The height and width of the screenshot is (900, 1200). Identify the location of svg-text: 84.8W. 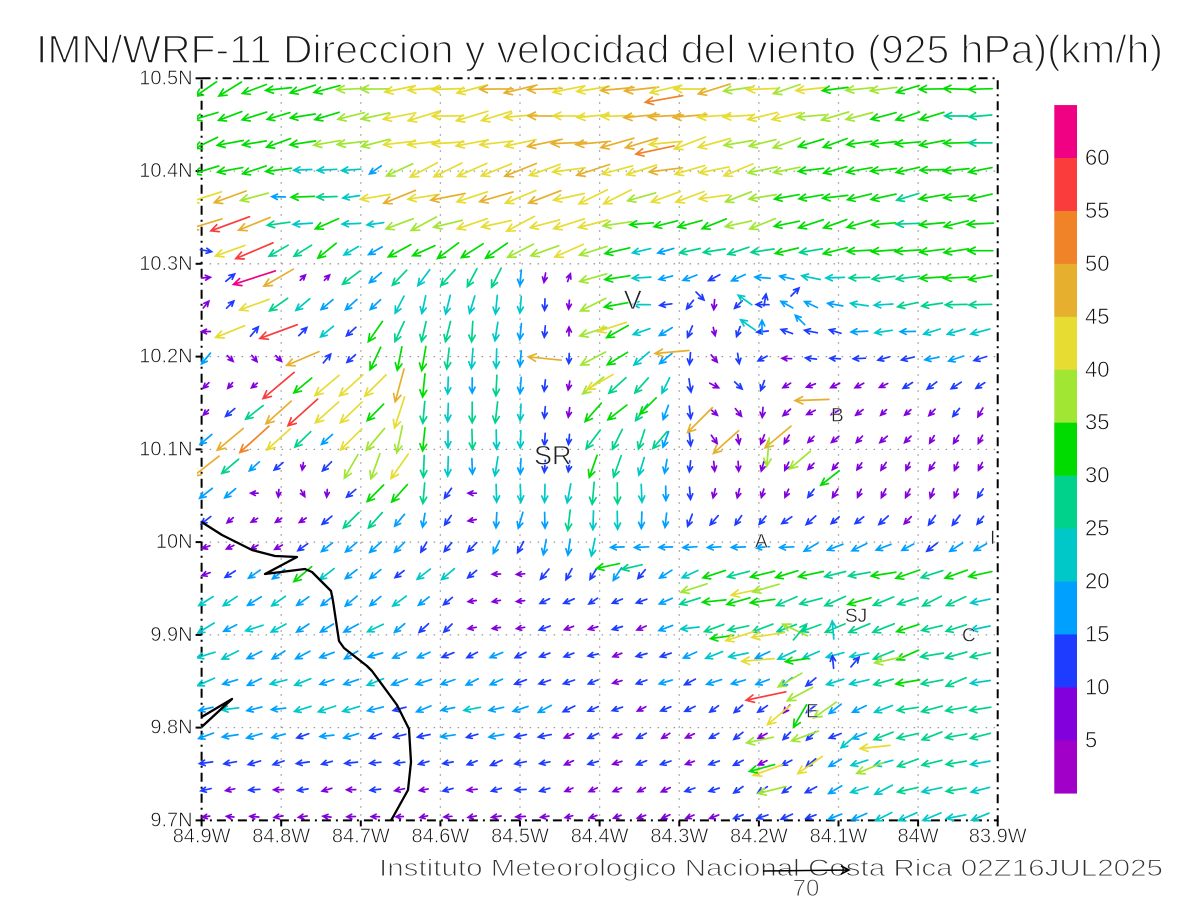
(281, 836).